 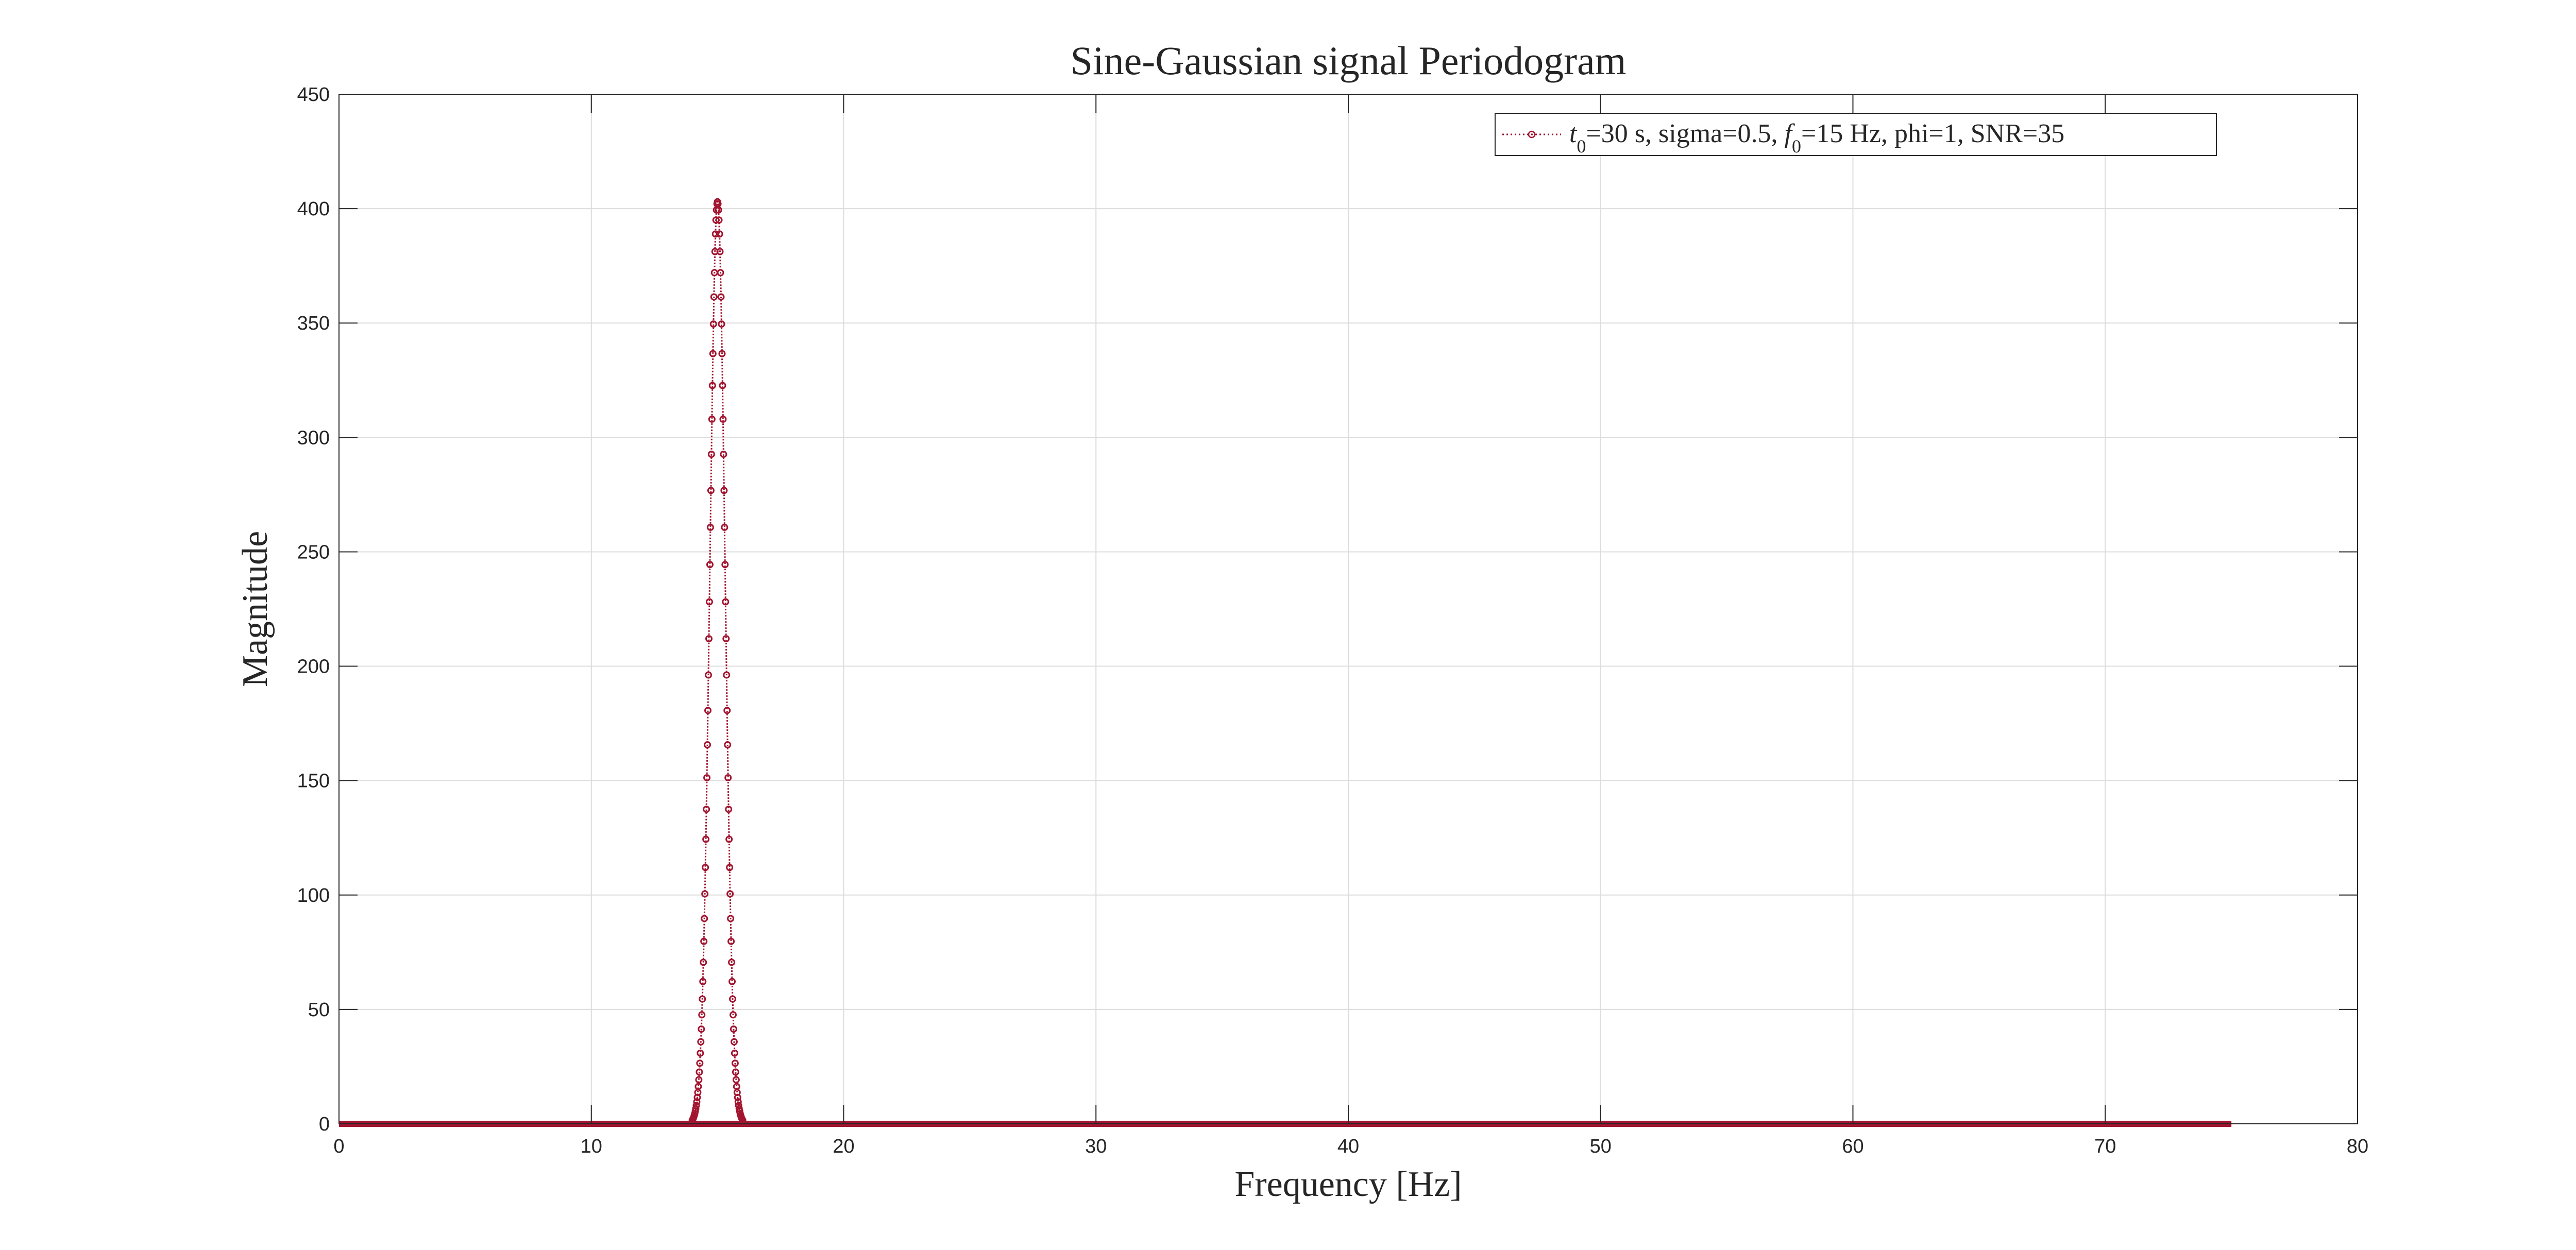 I want to click on x-tick-label: 10, so click(x=591, y=1146).